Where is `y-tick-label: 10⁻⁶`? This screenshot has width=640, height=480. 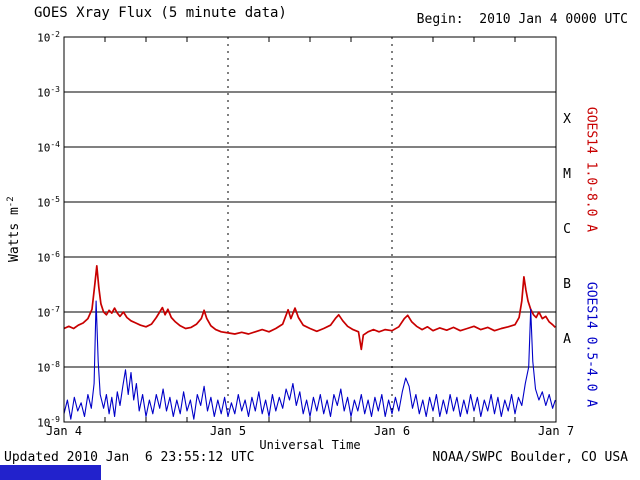
y-tick-label: 10⁻⁶ is located at coordinates (48, 257).